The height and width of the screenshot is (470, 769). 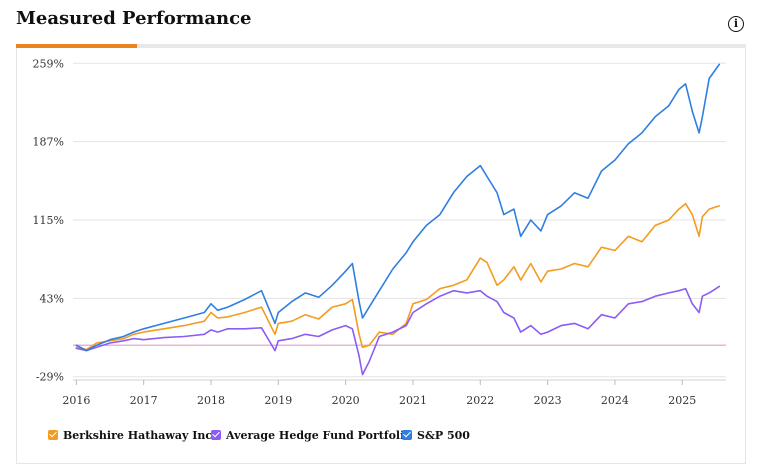 What do you see at coordinates (480, 400) in the screenshot?
I see `x-tick-label: 2022` at bounding box center [480, 400].